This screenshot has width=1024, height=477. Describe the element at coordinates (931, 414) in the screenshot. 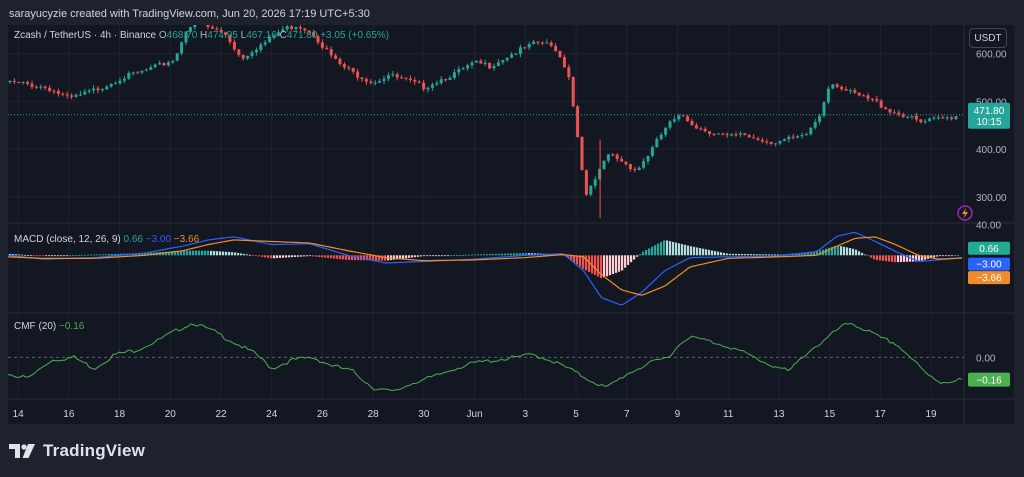

I see `x-tick-label: 19` at that location.